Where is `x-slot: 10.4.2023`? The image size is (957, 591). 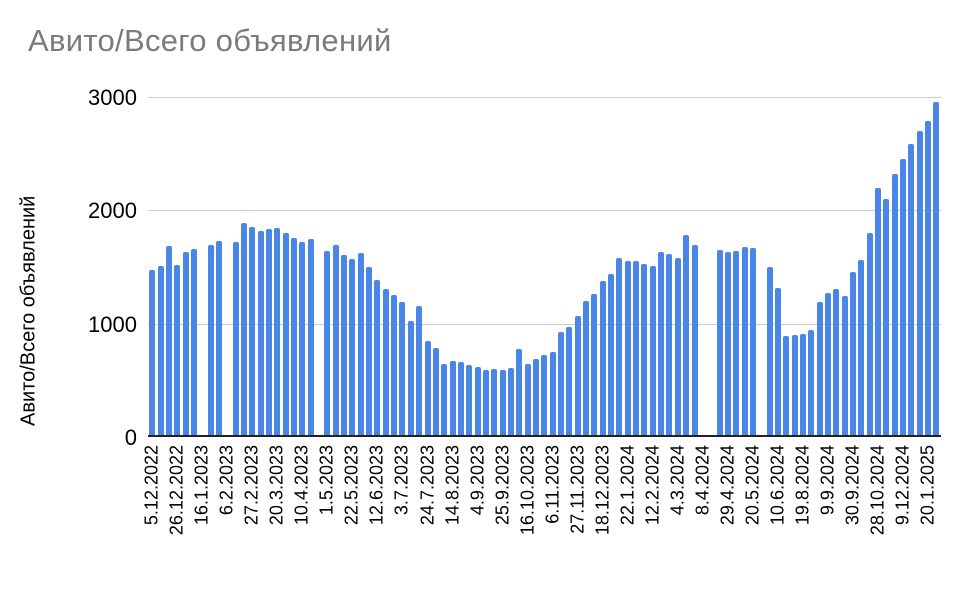 x-slot: 10.4.2023 is located at coordinates (302, 513).